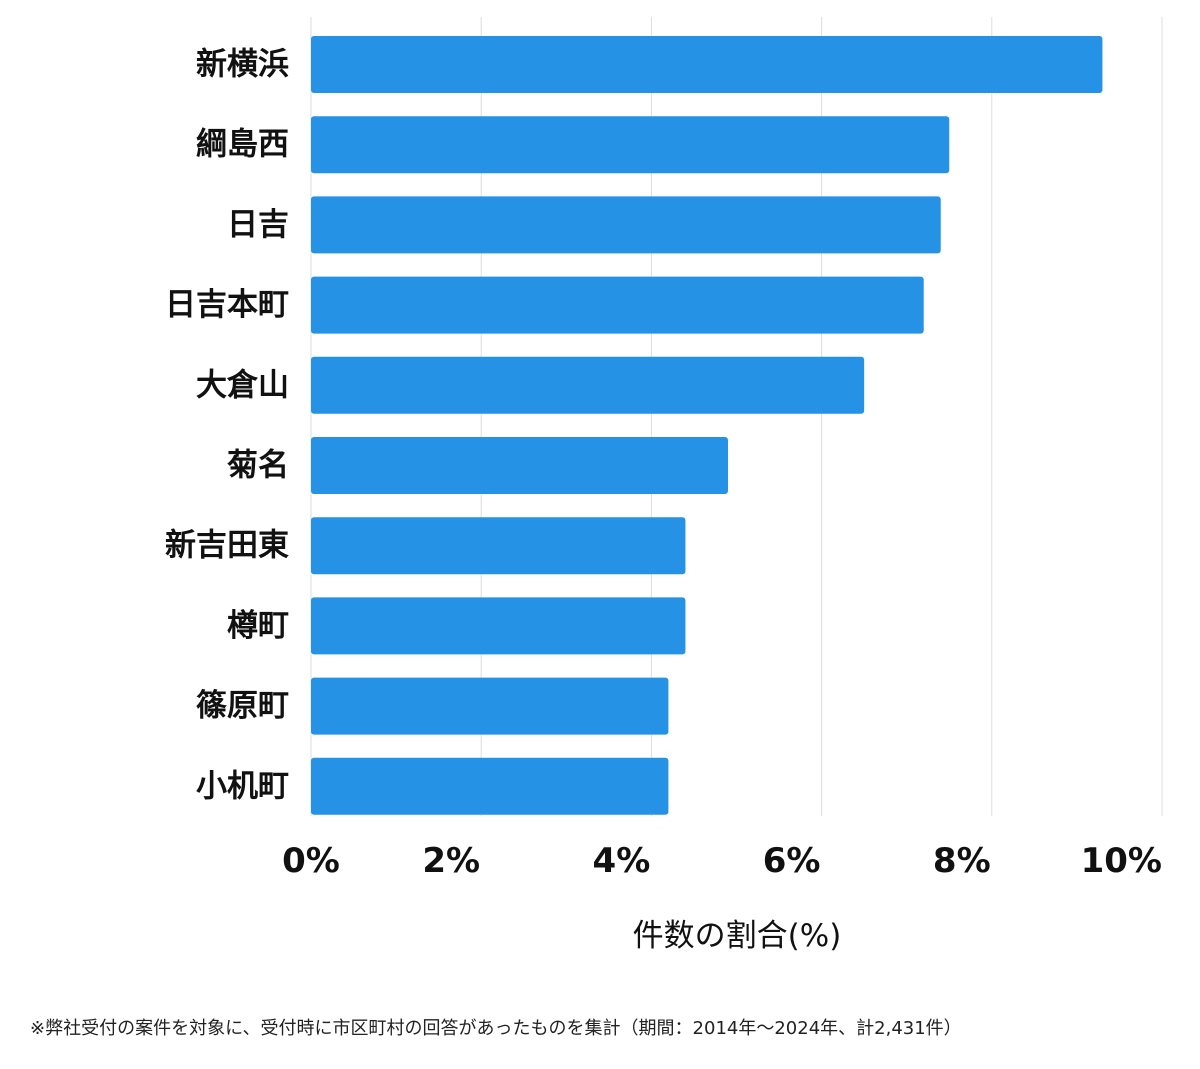  Describe the element at coordinates (737, 936) in the screenshot. I see `x-axis-title: 件数の割合(%)` at that location.